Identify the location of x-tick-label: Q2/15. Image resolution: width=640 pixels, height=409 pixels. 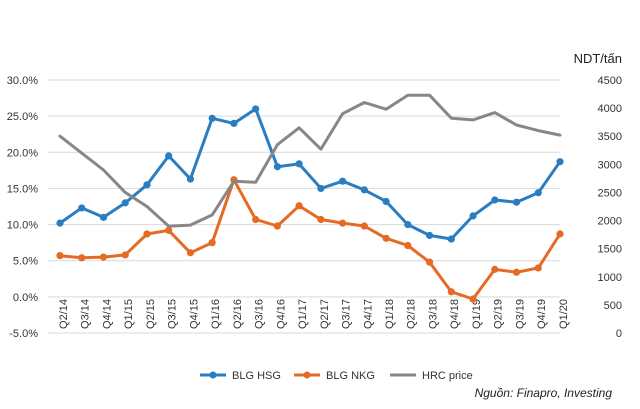
(151, 314).